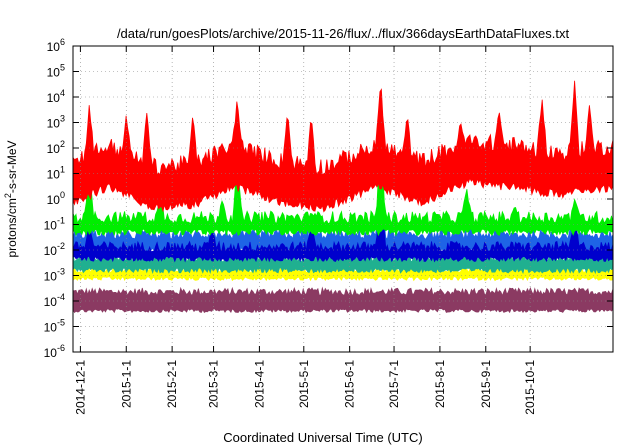 The height and width of the screenshot is (448, 640). I want to click on x-tick-label: 2015-2-1, so click(172, 384).